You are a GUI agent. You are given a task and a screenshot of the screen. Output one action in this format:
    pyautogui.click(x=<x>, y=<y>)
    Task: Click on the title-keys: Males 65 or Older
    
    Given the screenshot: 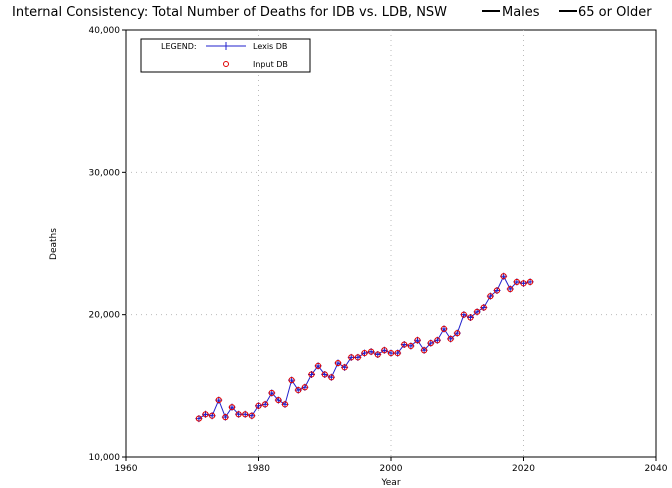 What is the action you would take?
    pyautogui.click(x=567, y=12)
    